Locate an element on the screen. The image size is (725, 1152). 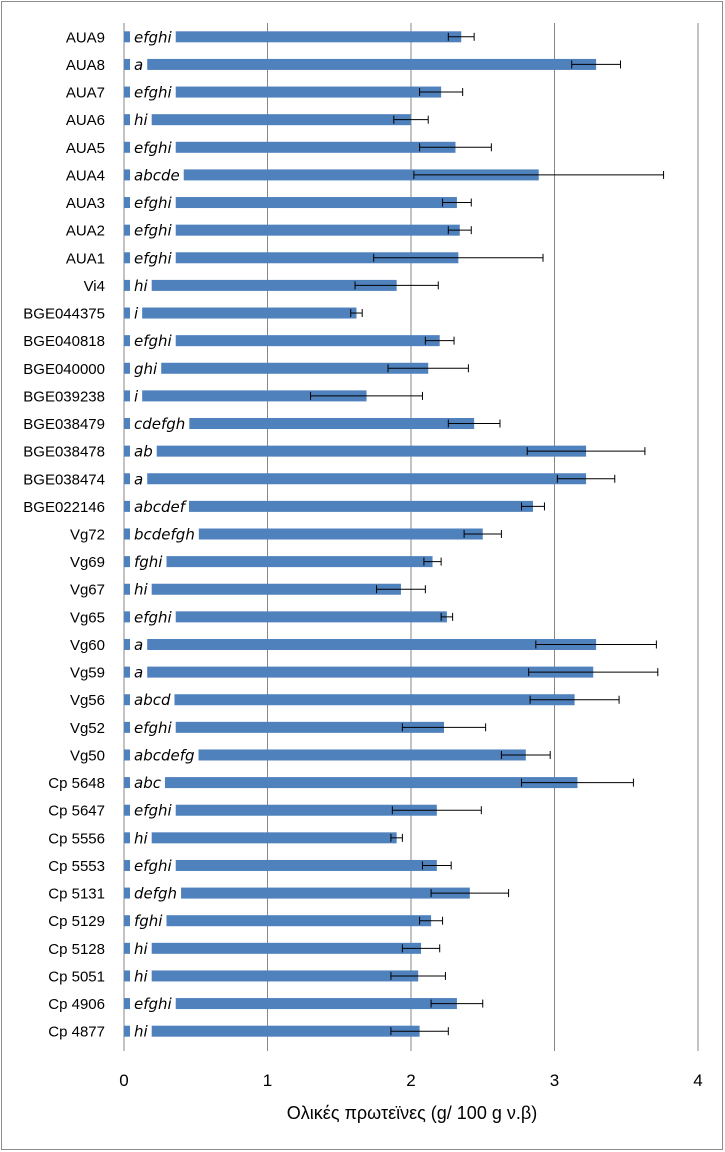
x-tick-label: 4 is located at coordinates (697, 1080).